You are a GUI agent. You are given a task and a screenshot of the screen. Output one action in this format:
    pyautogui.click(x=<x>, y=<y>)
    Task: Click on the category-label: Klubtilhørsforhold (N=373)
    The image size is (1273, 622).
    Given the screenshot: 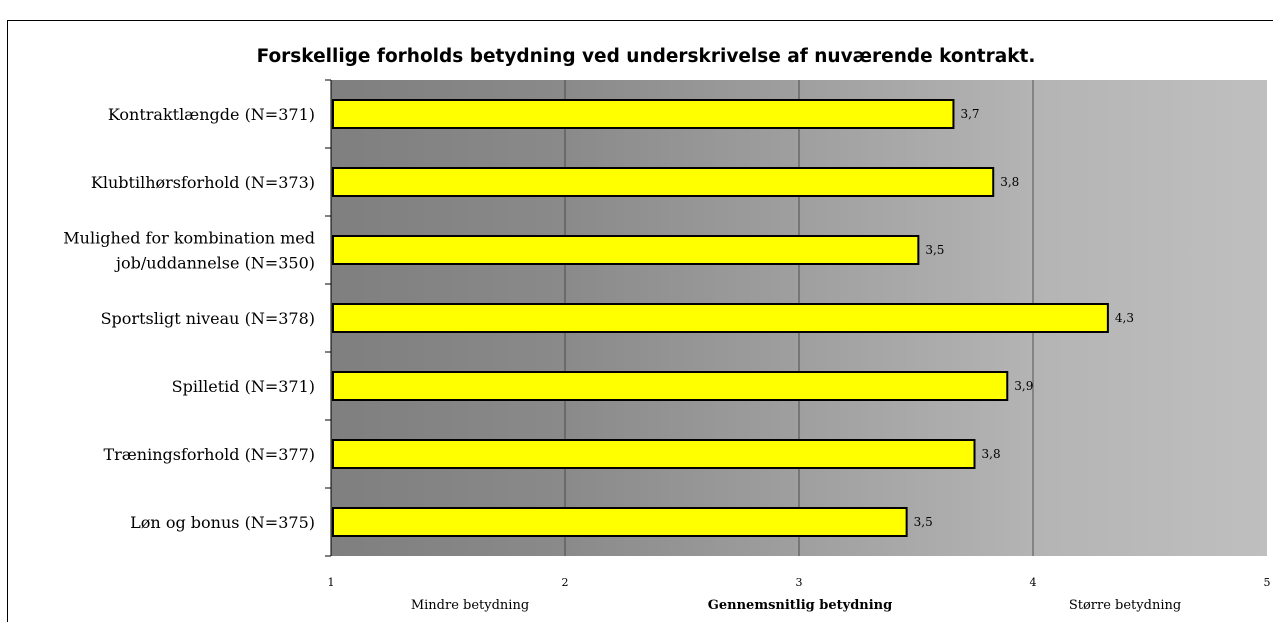 What is the action you would take?
    pyautogui.click(x=203, y=182)
    